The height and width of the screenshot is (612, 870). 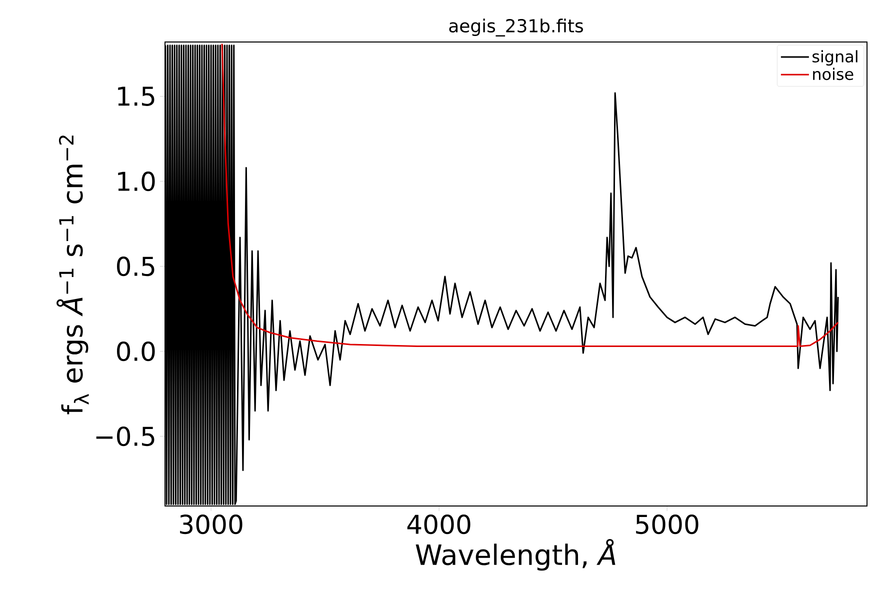 What do you see at coordinates (833, 74) in the screenshot?
I see `legend-label: noise` at bounding box center [833, 74].